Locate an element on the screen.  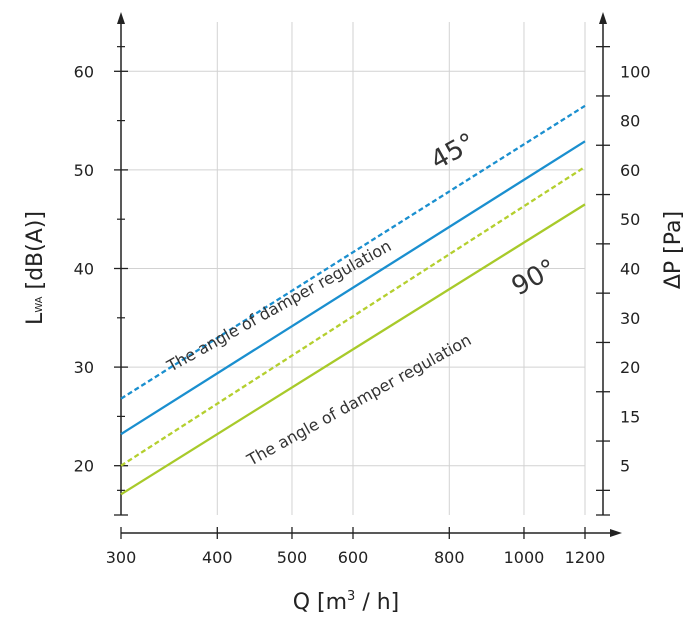
y-axis-title-tail: [dB(A)] is located at coordinates (35, 253).